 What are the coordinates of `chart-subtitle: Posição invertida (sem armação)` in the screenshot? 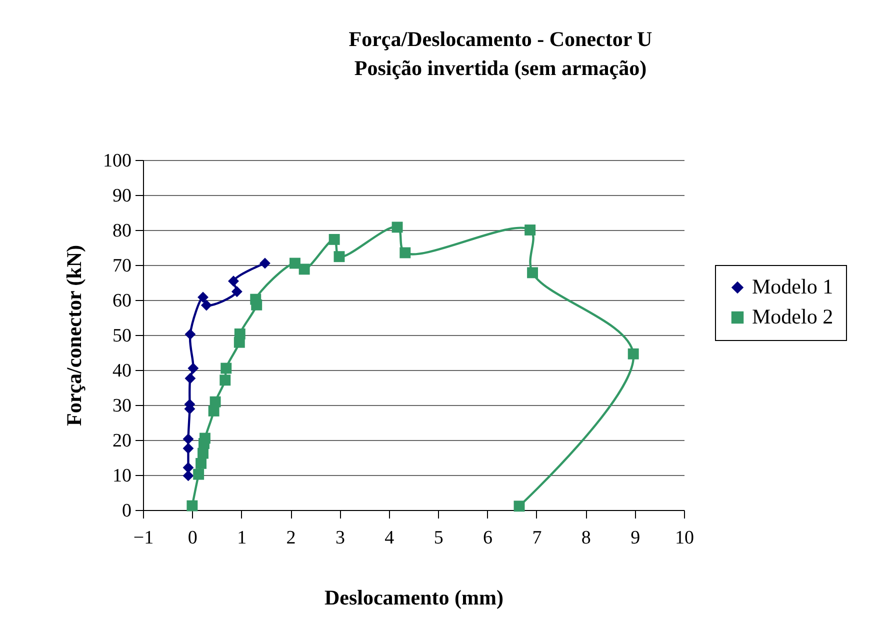 It's located at (500, 68).